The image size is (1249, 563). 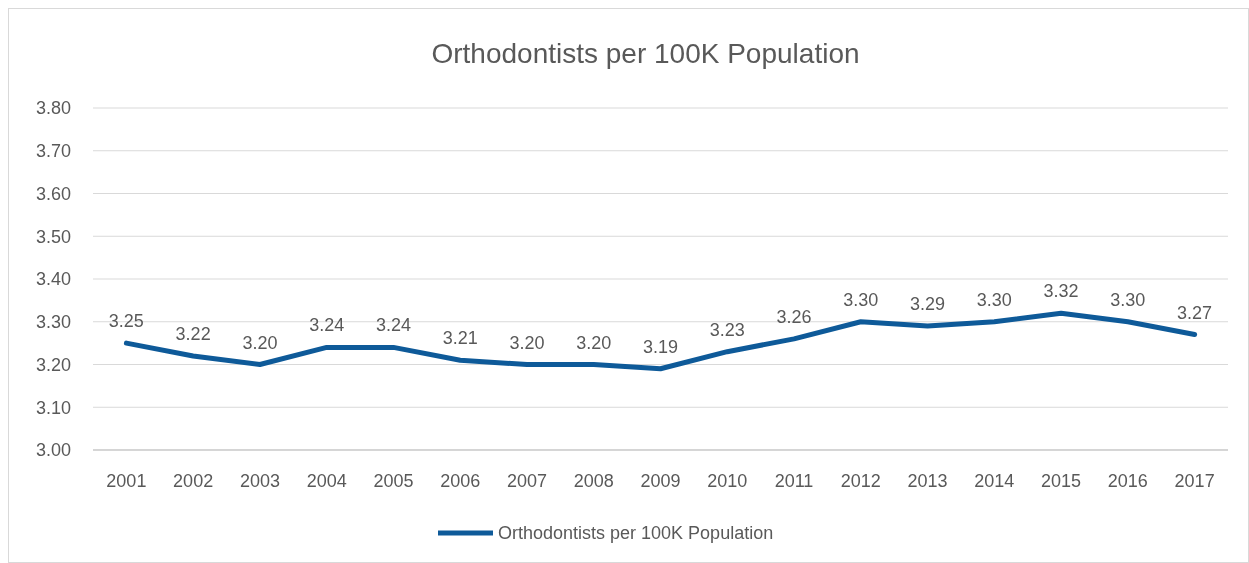 I want to click on x-tick-label: 2017, so click(x=1194, y=481).